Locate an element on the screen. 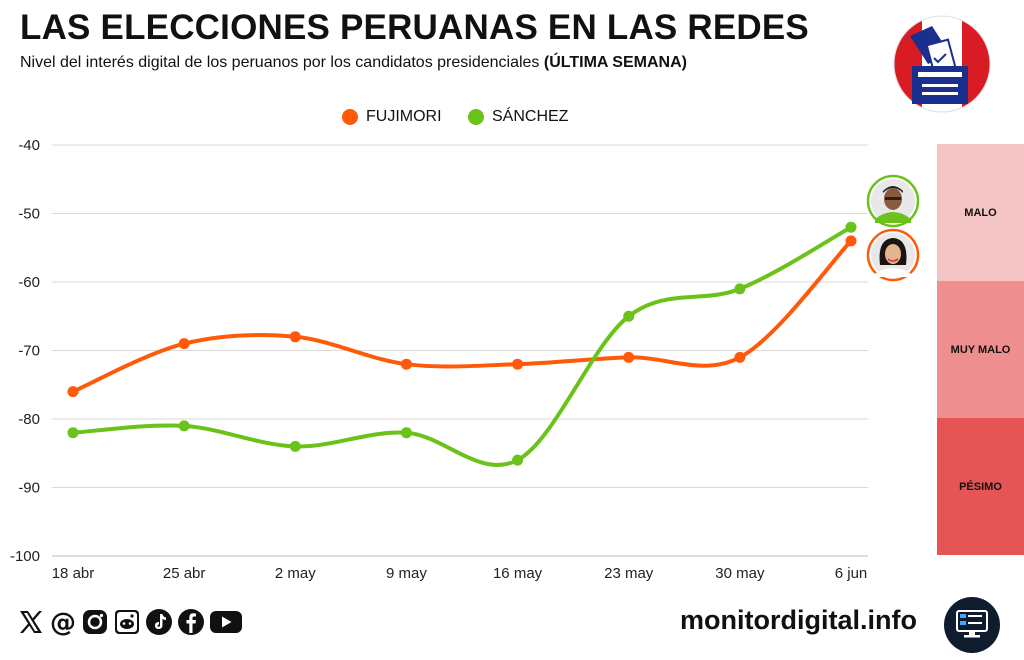 This screenshot has height=660, width=1024. sanchez-avatar is located at coordinates (893, 201).